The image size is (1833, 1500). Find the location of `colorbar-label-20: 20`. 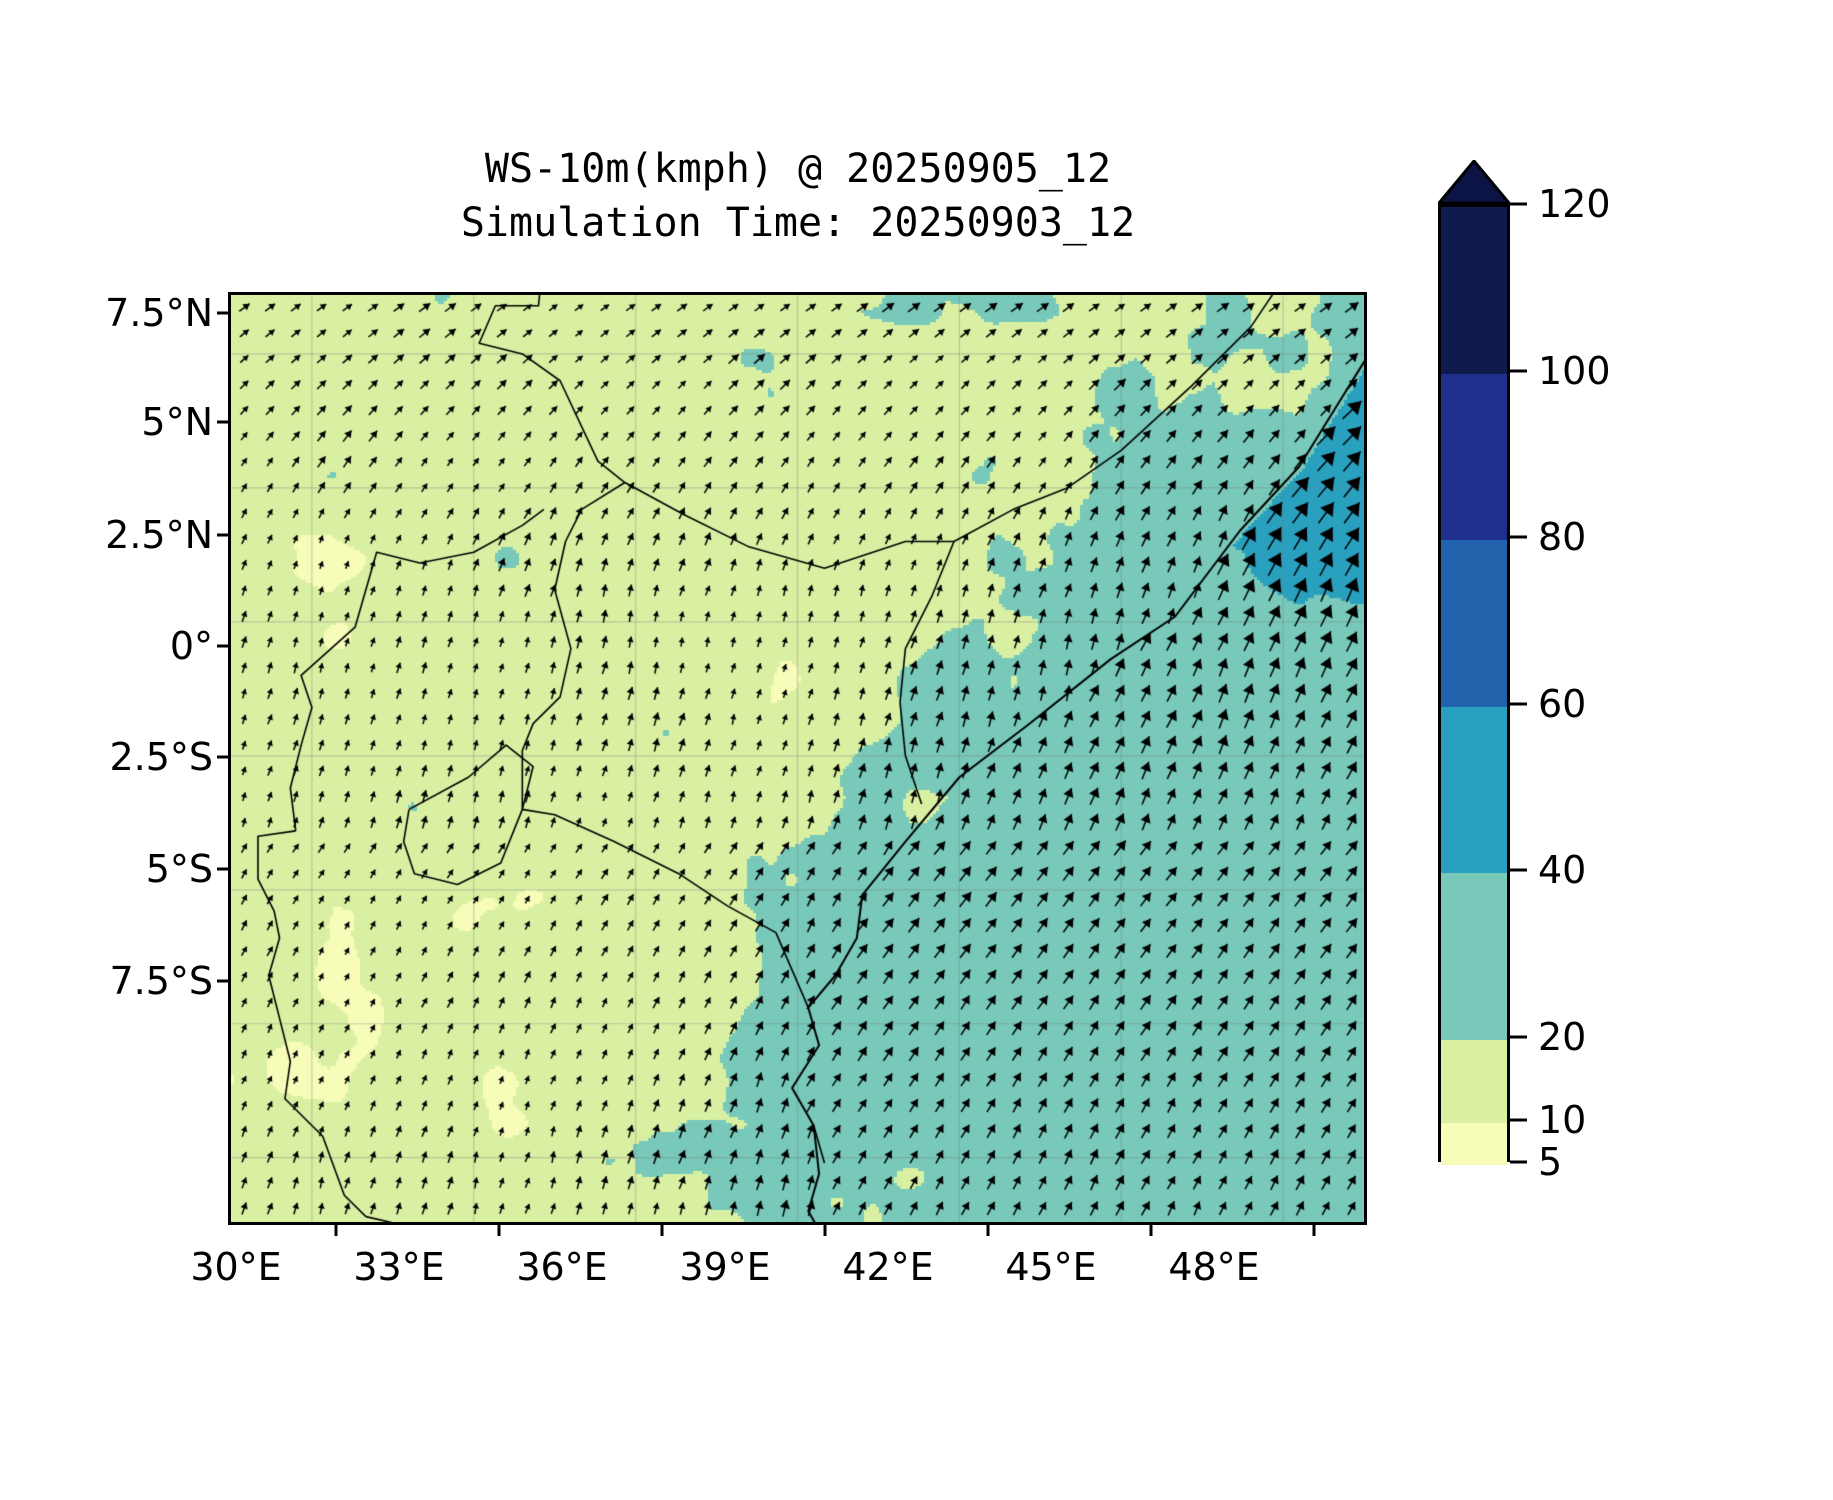

colorbar-label-20: 20 is located at coordinates (1562, 1037).